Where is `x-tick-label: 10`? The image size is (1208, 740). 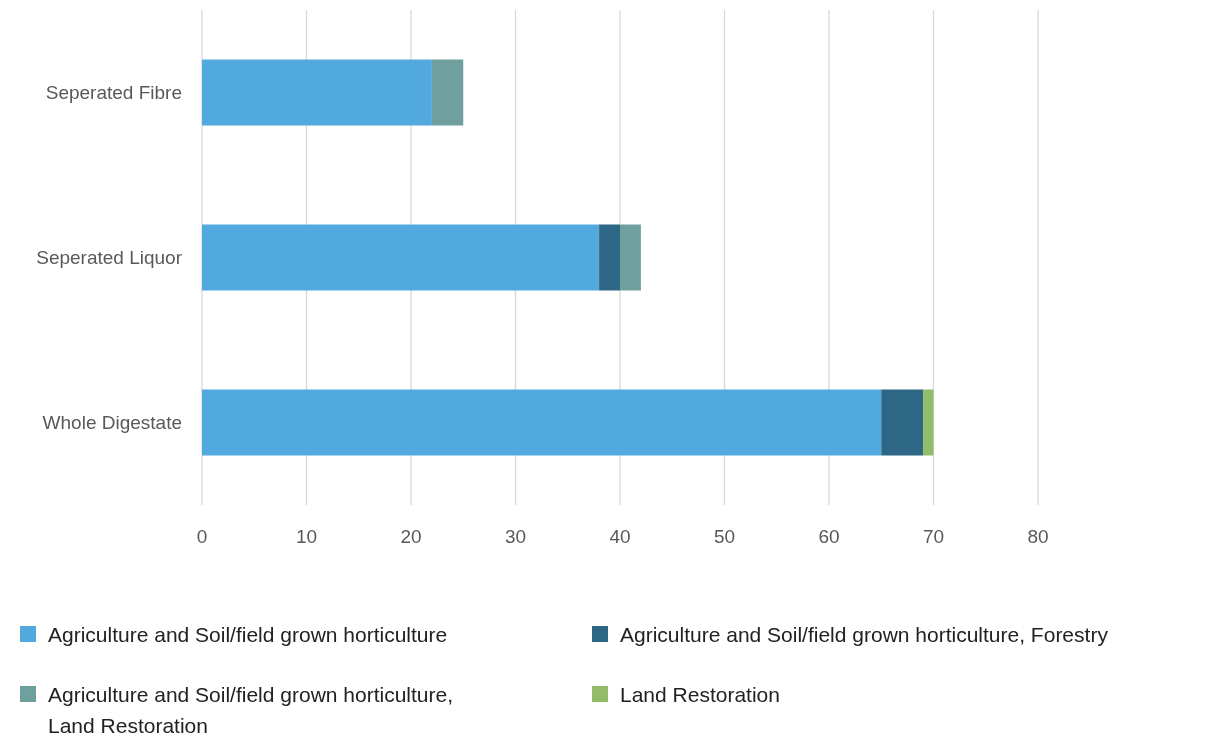
x-tick-label: 10 is located at coordinates (306, 536).